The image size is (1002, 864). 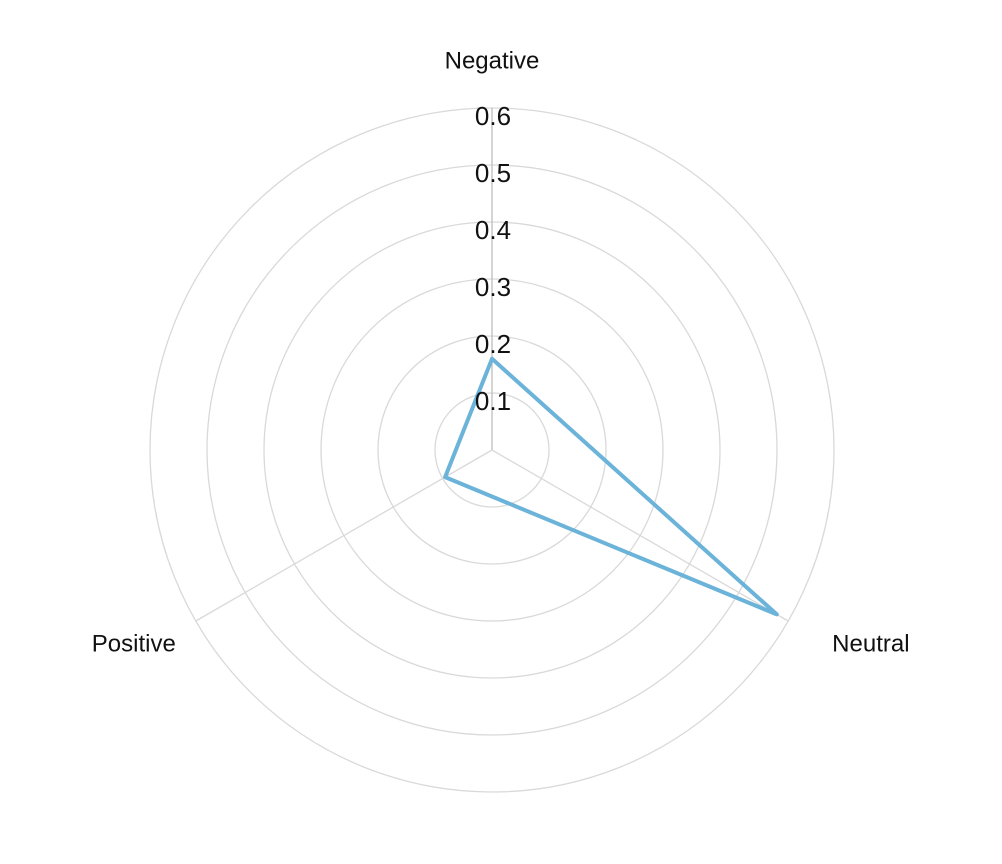 What do you see at coordinates (870, 643) in the screenshot?
I see `axis-label-neutral: Neutral` at bounding box center [870, 643].